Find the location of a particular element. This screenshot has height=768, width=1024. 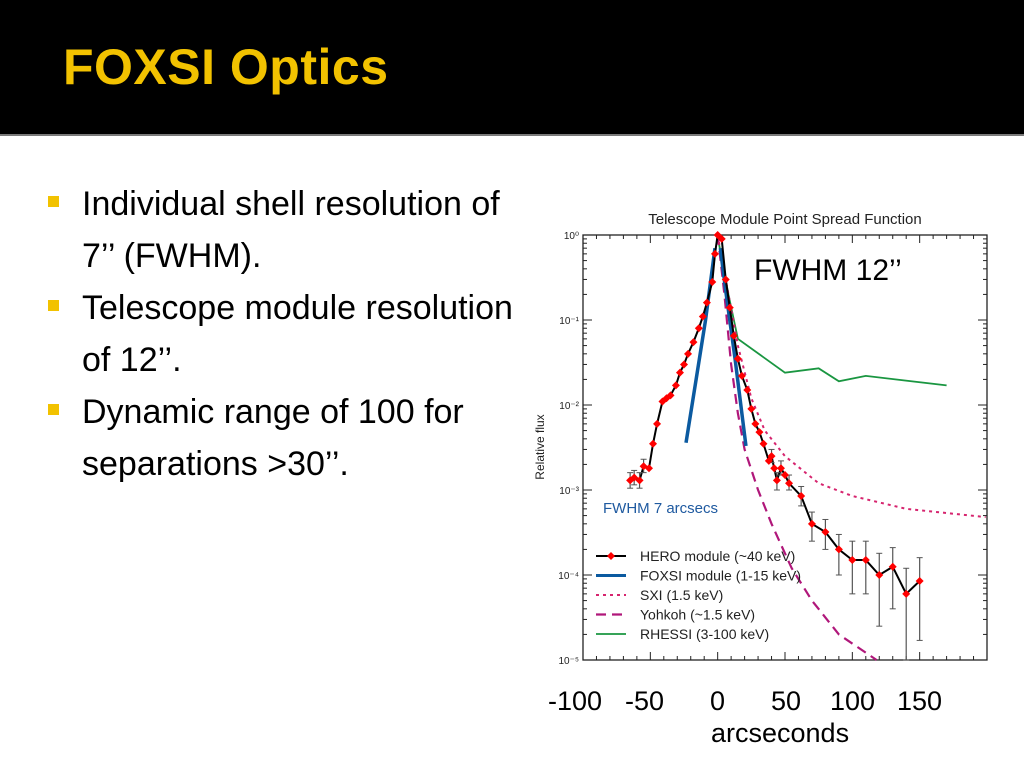

legend-label: SXI (1.5 keV) is located at coordinates (681, 595).